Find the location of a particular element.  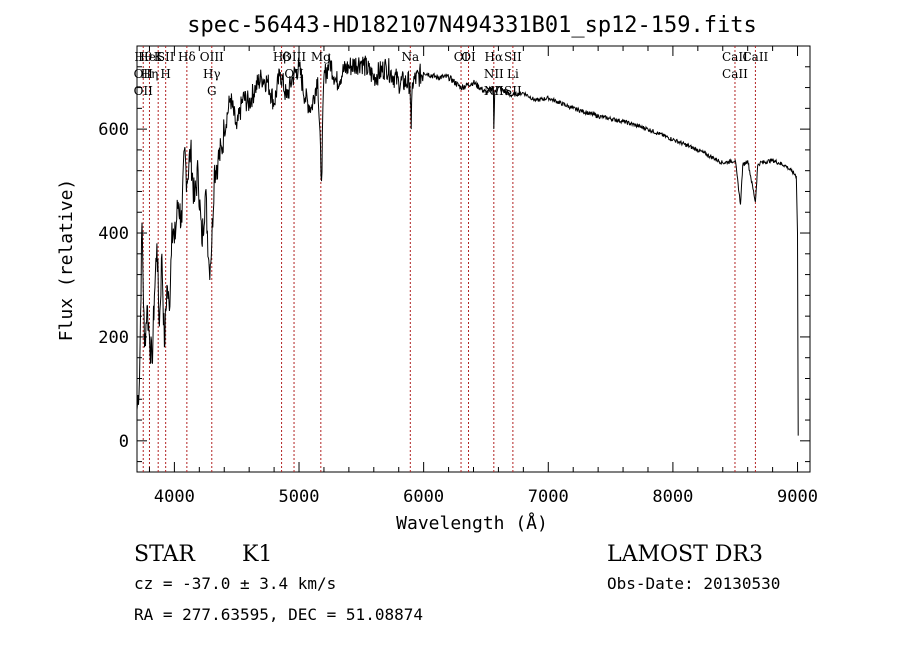

y-tick-label: 0 is located at coordinates (124, 442).